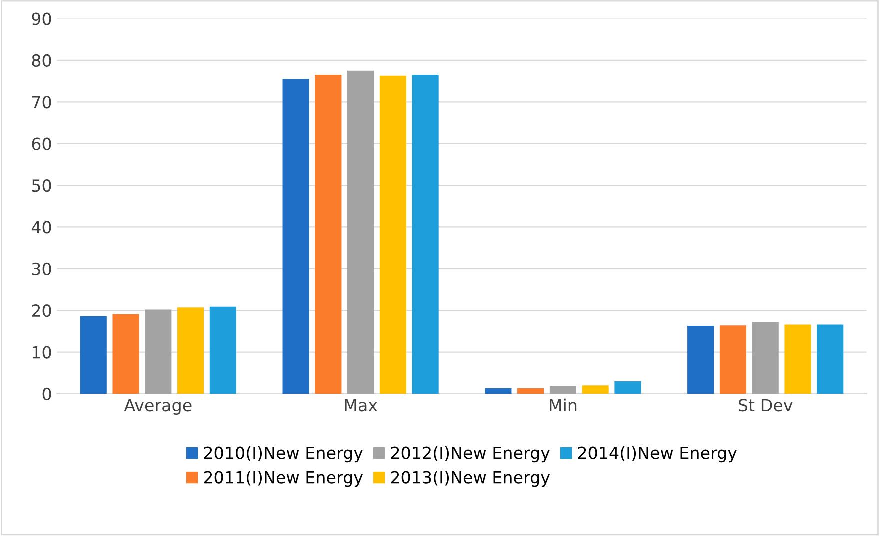  Describe the element at coordinates (42, 311) in the screenshot. I see `y-tick-label: 20` at that location.